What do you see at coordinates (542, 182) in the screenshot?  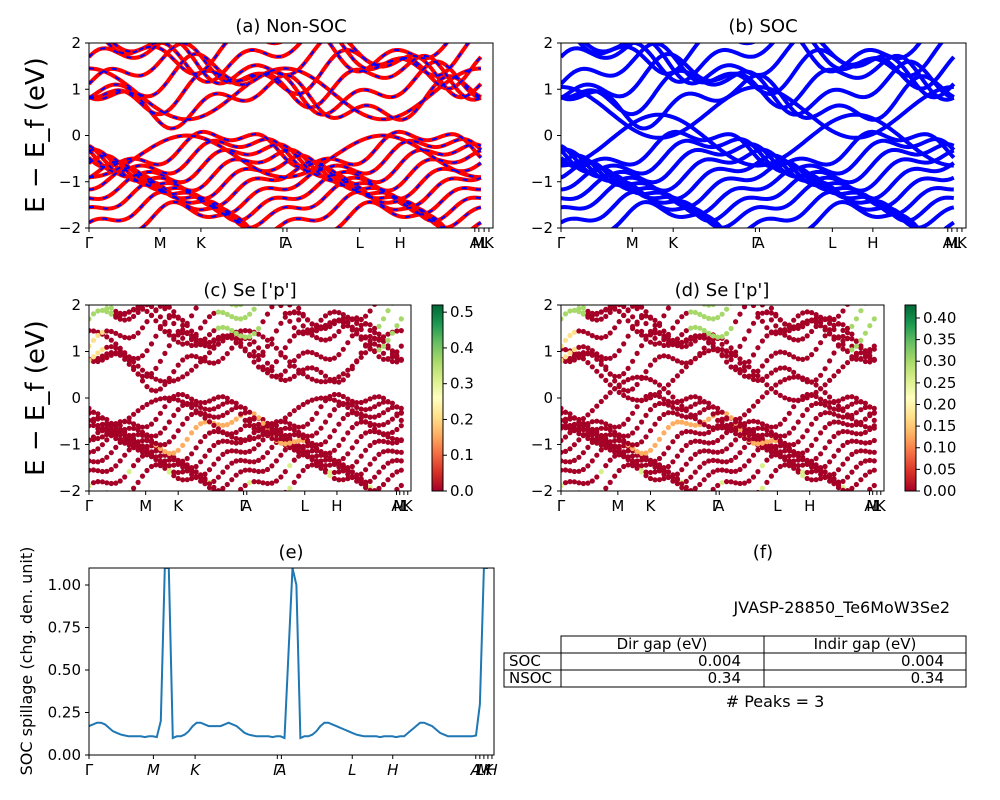 I see `y-tick-label: −1` at bounding box center [542, 182].